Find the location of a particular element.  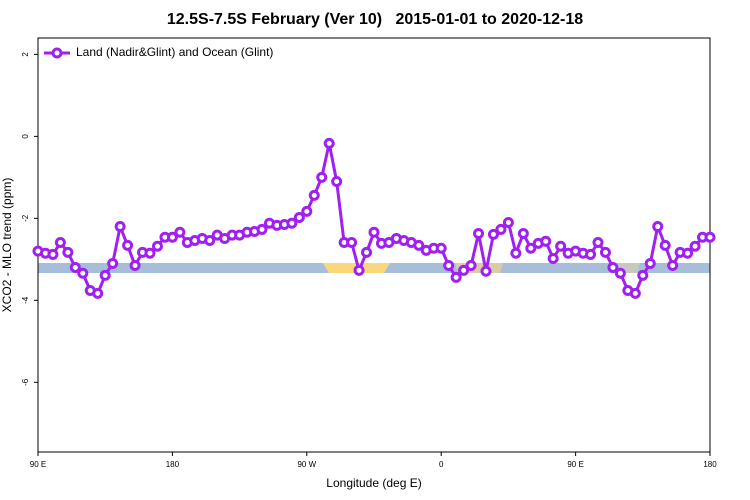

legend-label: Land (Nadir&Glint) and Ocean (Glint) is located at coordinates (174, 52).